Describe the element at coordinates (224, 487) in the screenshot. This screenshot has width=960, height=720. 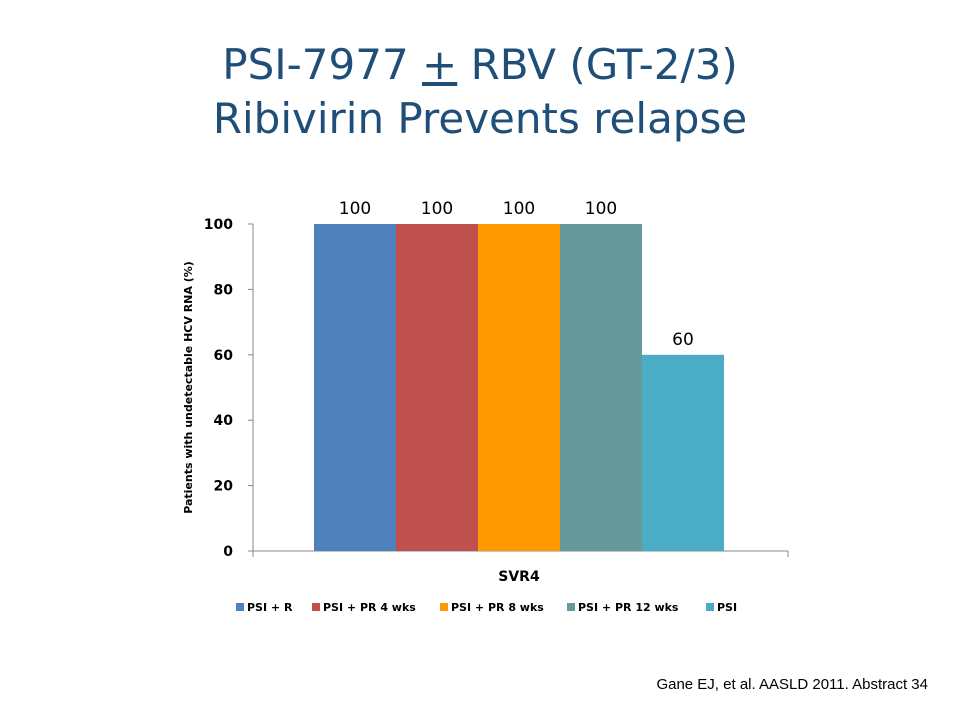
I see `y-tick-label: 20` at that location.